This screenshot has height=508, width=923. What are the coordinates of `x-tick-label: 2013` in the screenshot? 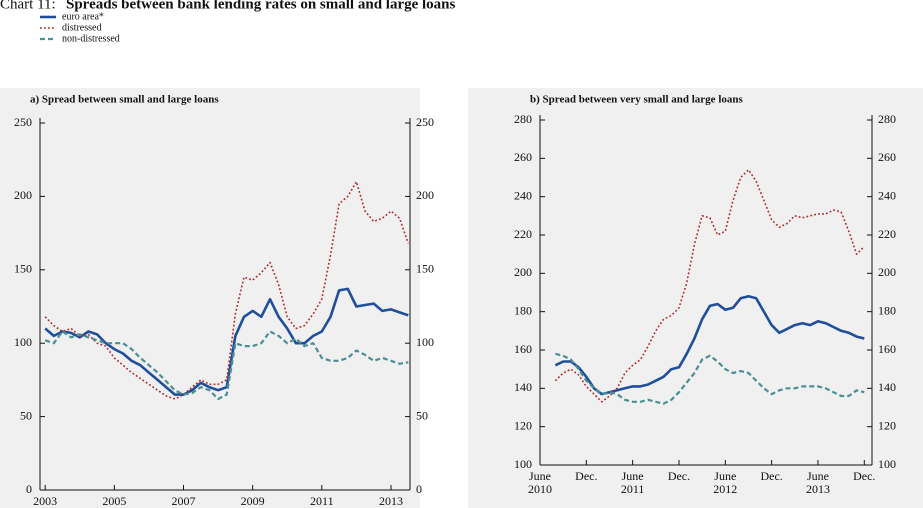 It's located at (391, 501).